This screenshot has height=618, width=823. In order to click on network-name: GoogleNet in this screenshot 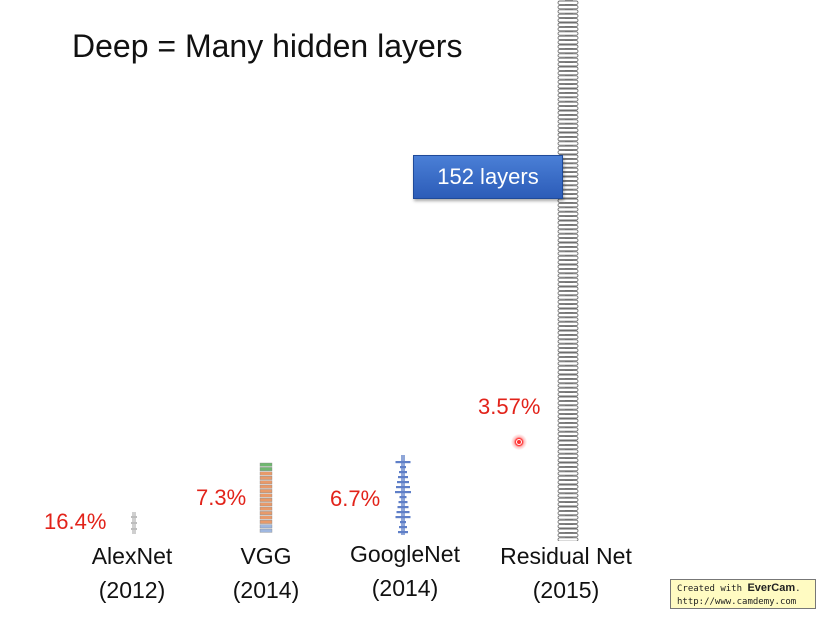, I will do `click(405, 554)`.